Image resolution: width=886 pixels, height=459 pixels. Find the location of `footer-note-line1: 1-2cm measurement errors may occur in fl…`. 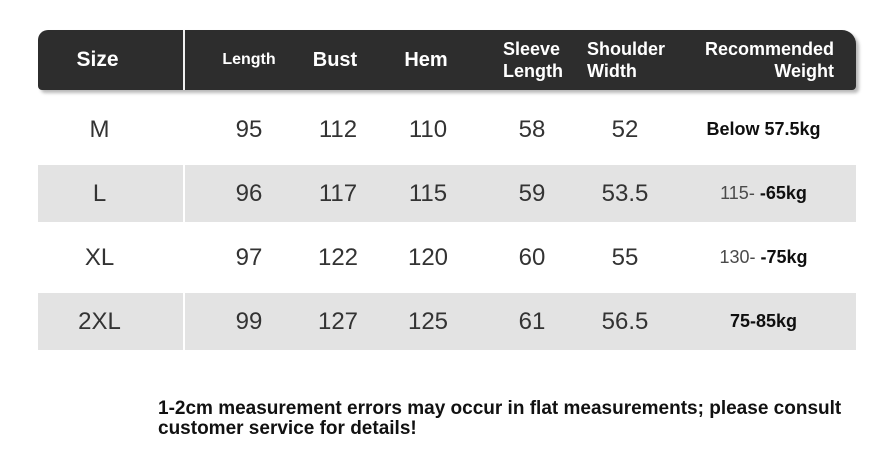

footer-note-line1: 1-2cm measurement errors may occur in fl… is located at coordinates (500, 408).